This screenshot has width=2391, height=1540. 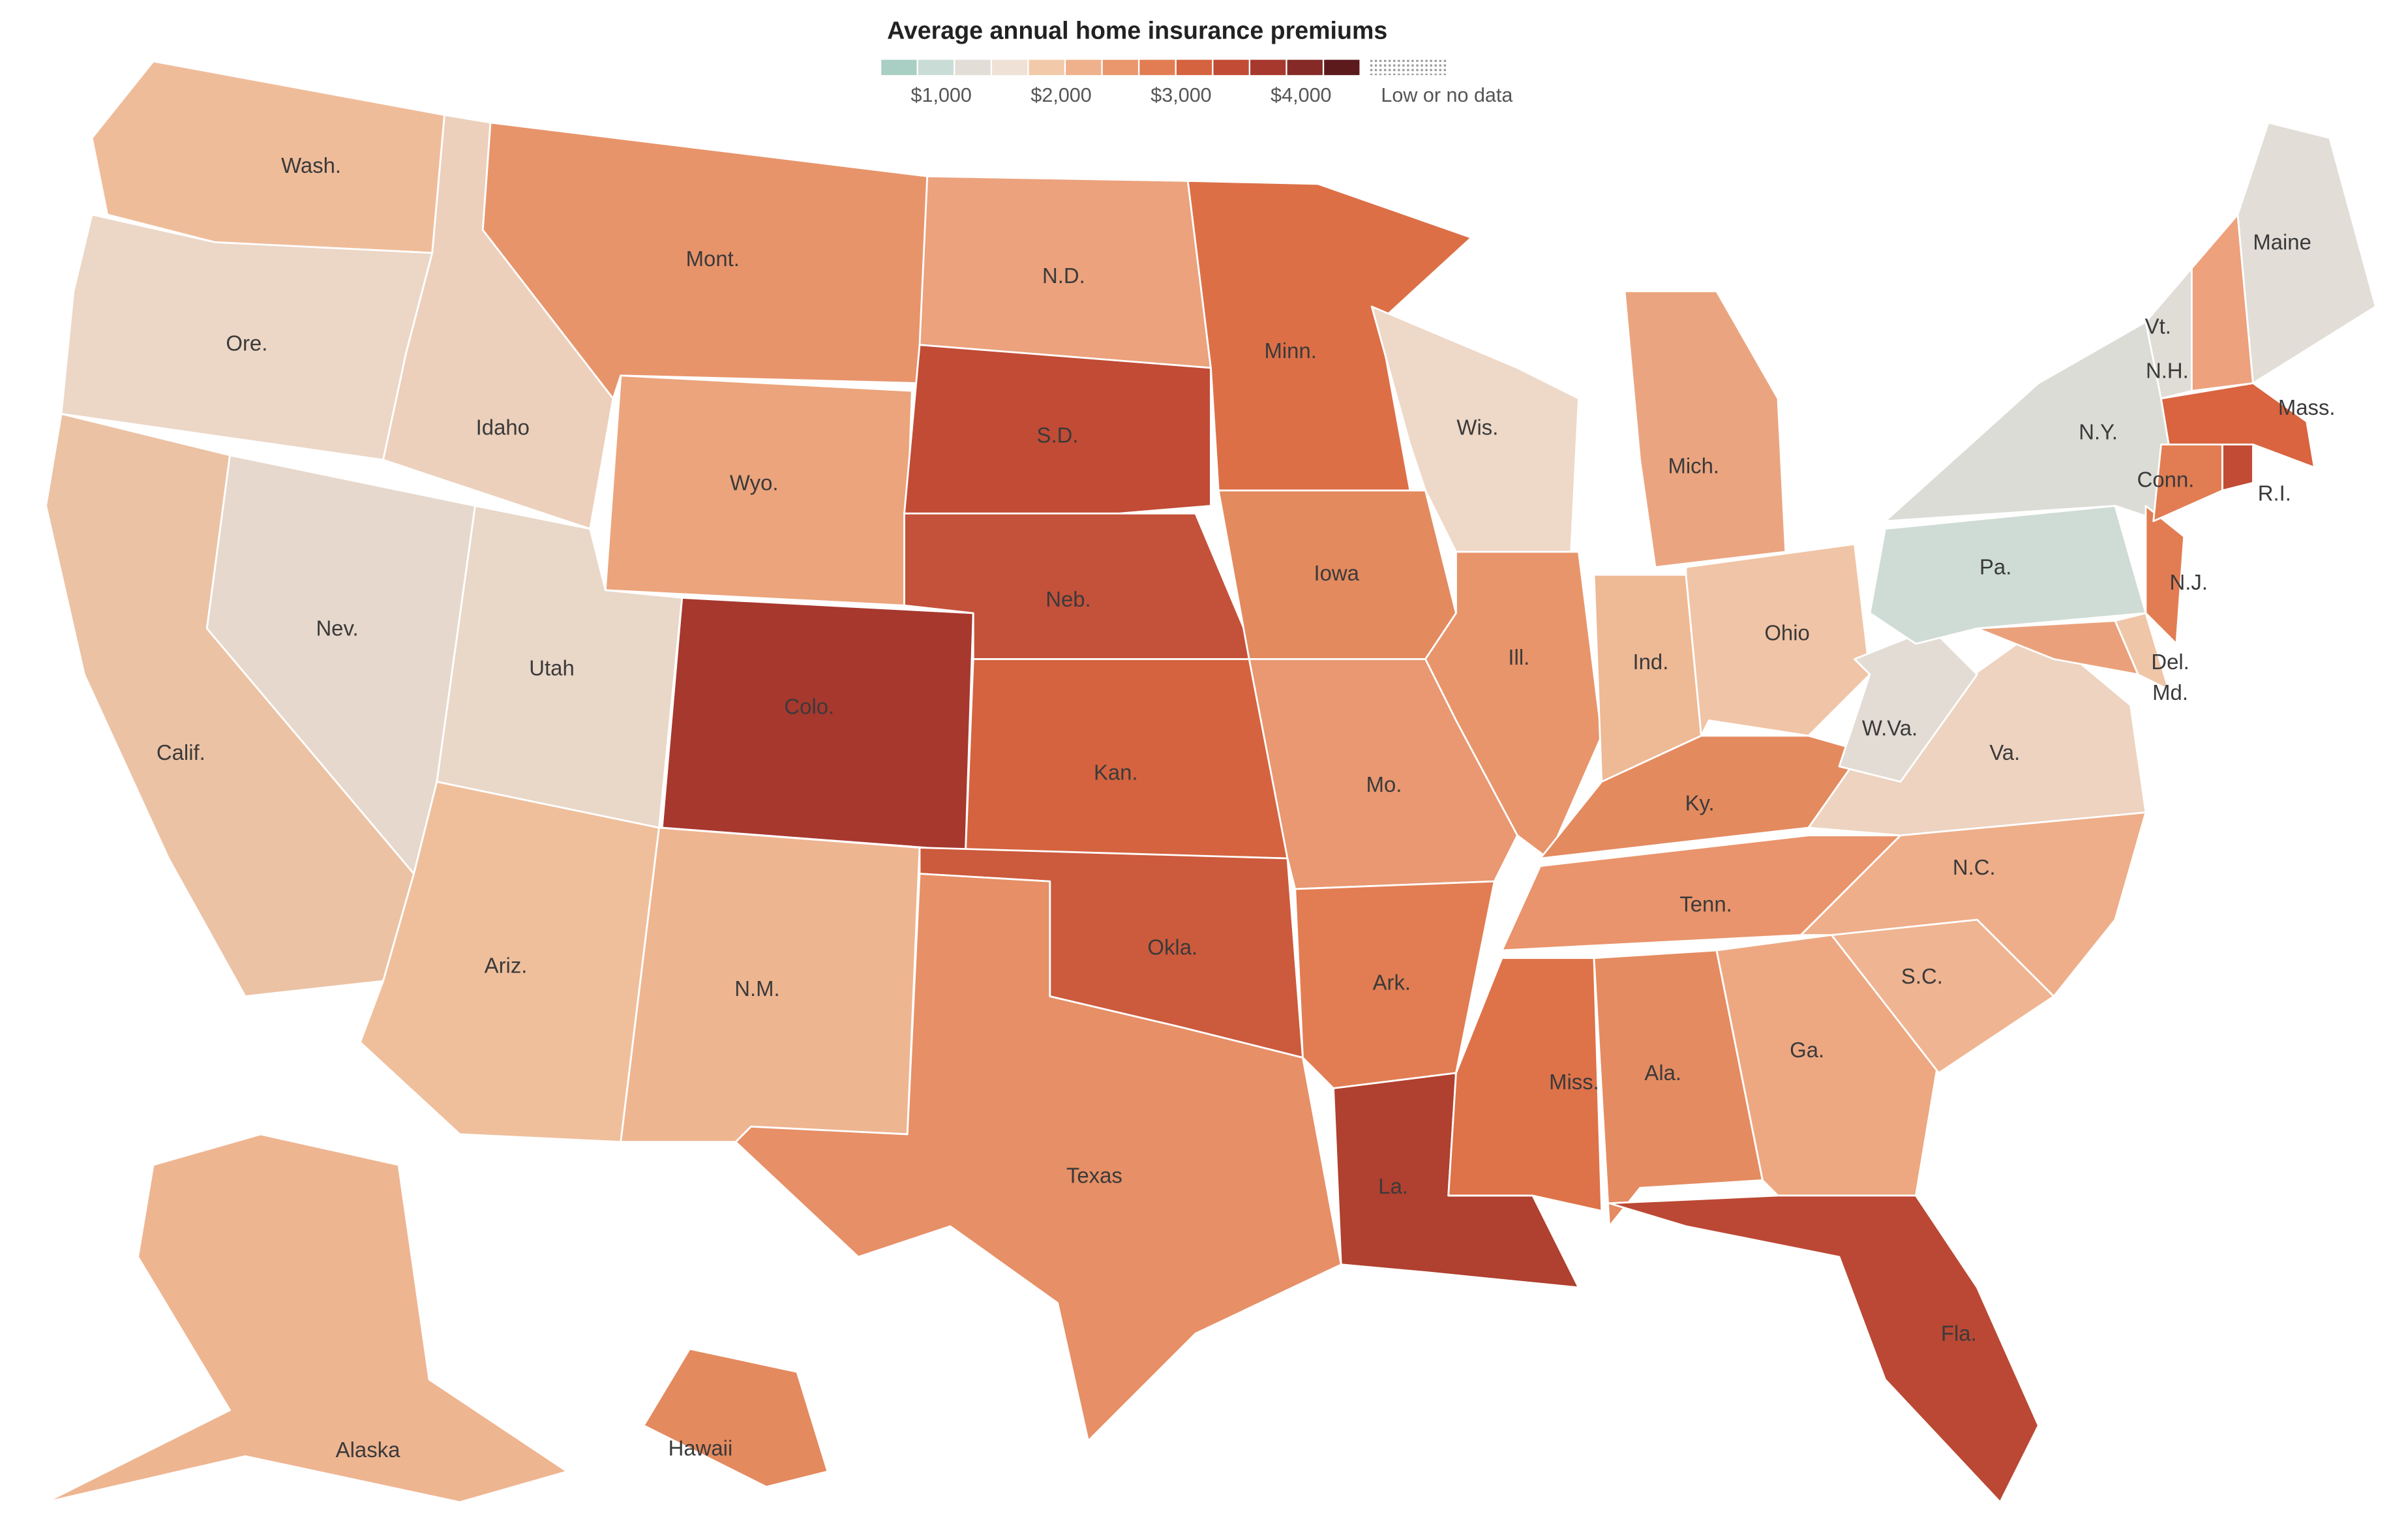 I want to click on map-title: Average annual home insurance premiums, so click(x=1137, y=30).